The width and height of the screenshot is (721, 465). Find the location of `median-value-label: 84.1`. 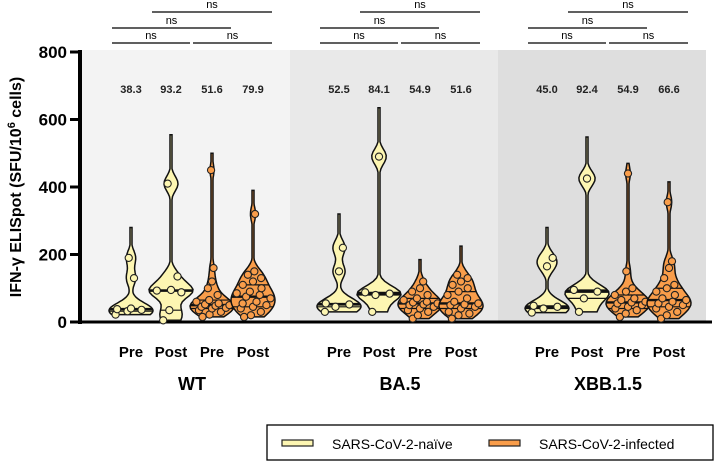

median-value-label: 84.1 is located at coordinates (378, 90).